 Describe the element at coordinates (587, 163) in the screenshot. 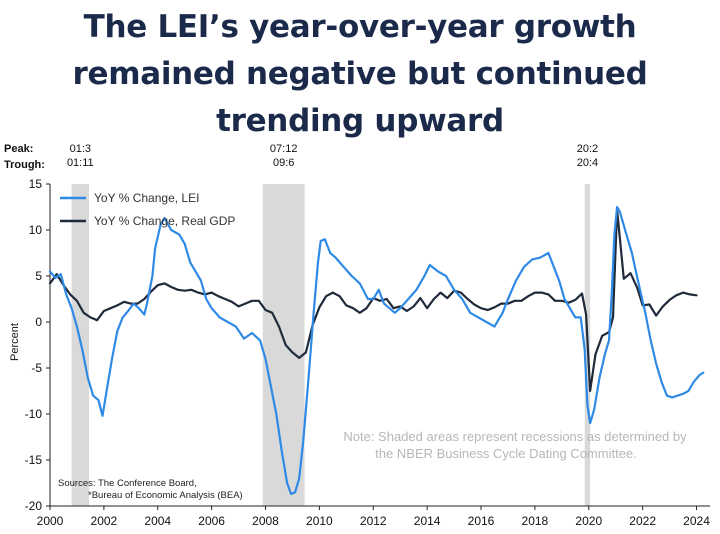

I see `recession-trough-label-3: 20:4` at that location.